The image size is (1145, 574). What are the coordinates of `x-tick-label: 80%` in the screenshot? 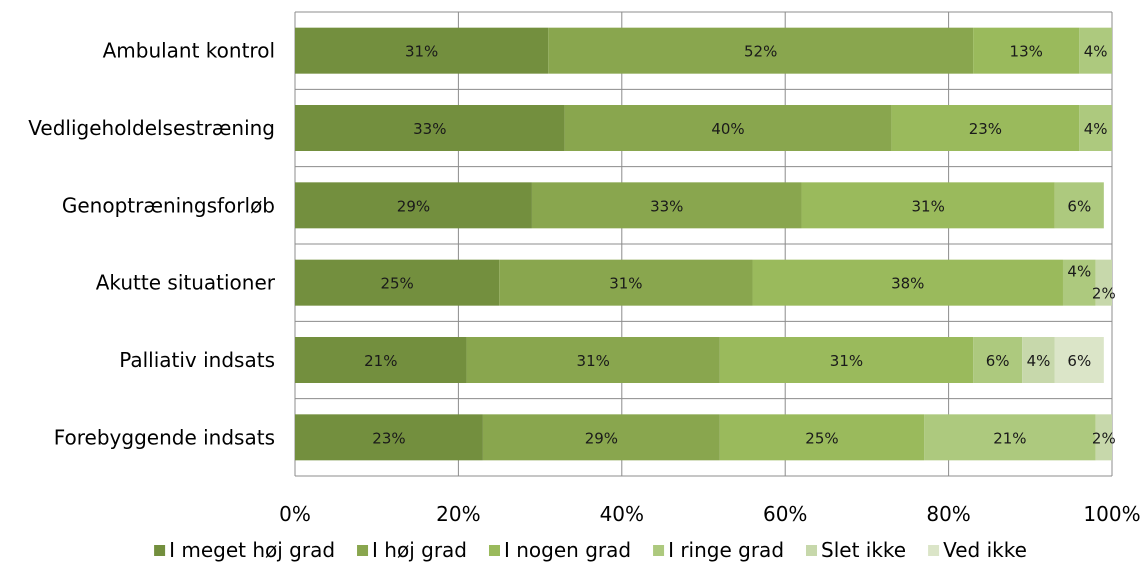 It's located at (948, 514).